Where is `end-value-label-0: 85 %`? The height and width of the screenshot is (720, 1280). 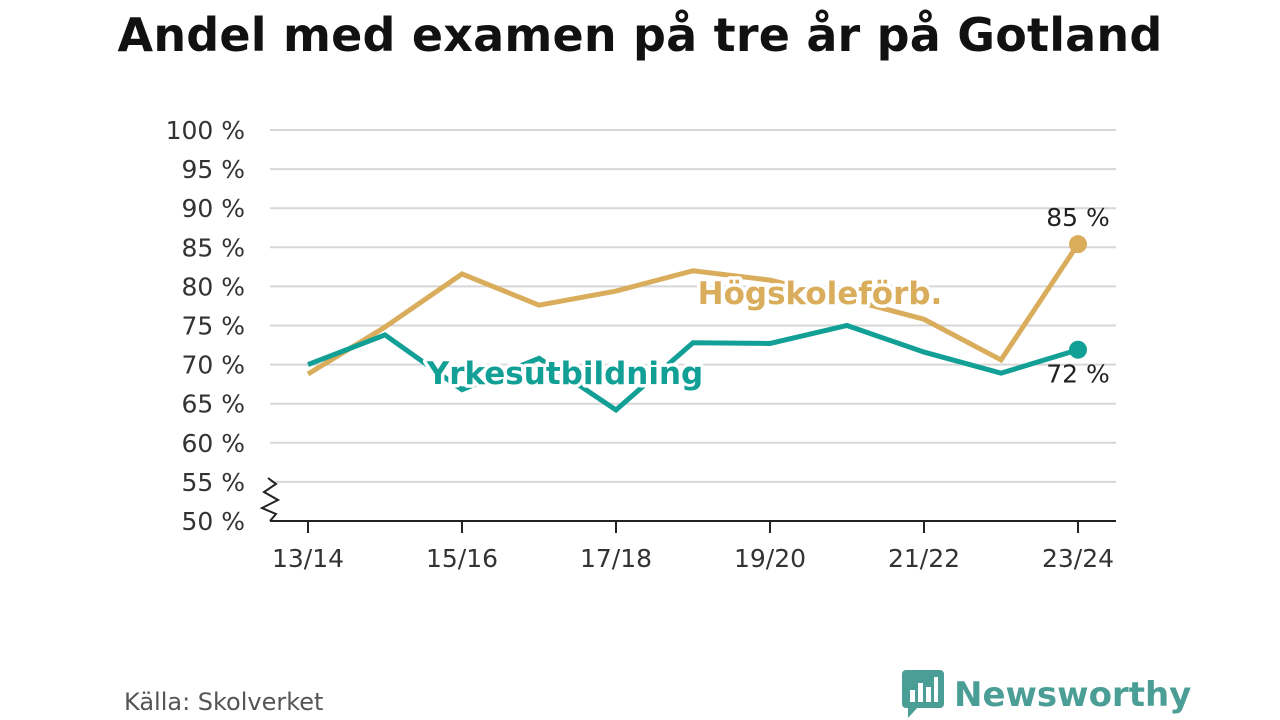 end-value-label-0: 85 % is located at coordinates (1078, 217).